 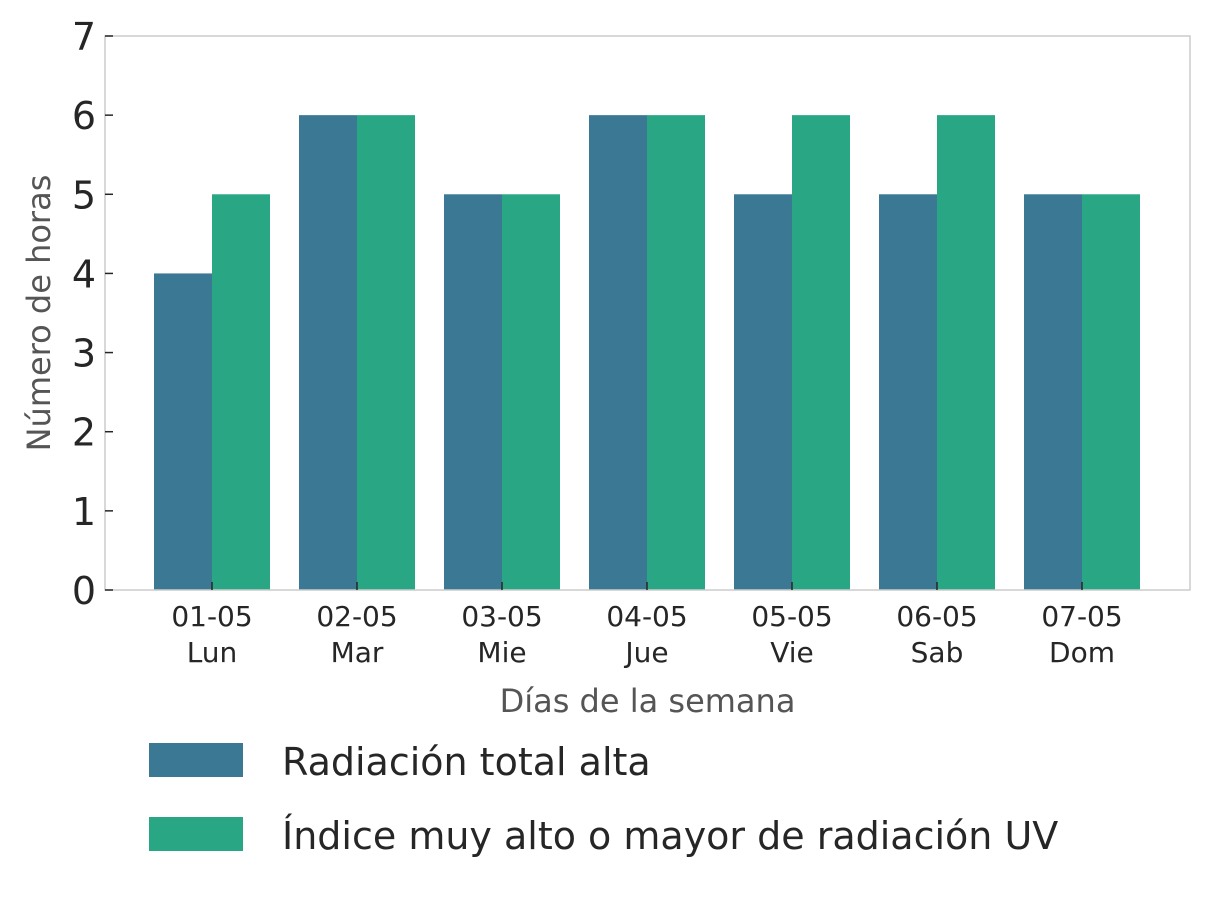 I want to click on y-tick-label: 2, so click(x=84, y=433).